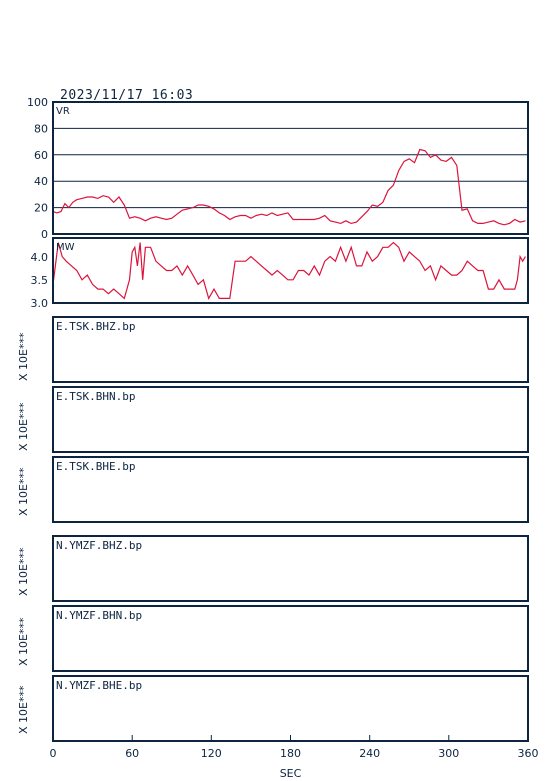 This screenshot has width=554, height=781. I want to click on vr-label: VR, so click(63, 111).